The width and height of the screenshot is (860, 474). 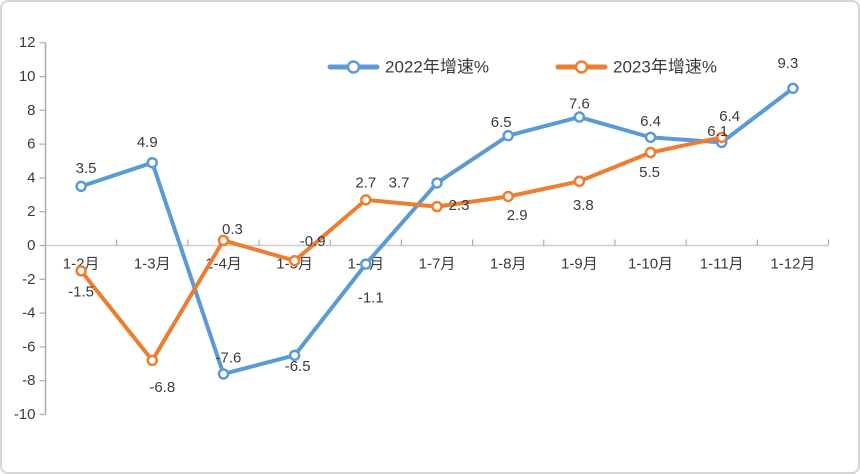 What do you see at coordinates (81, 264) in the screenshot?
I see `category-label: 1-2月` at bounding box center [81, 264].